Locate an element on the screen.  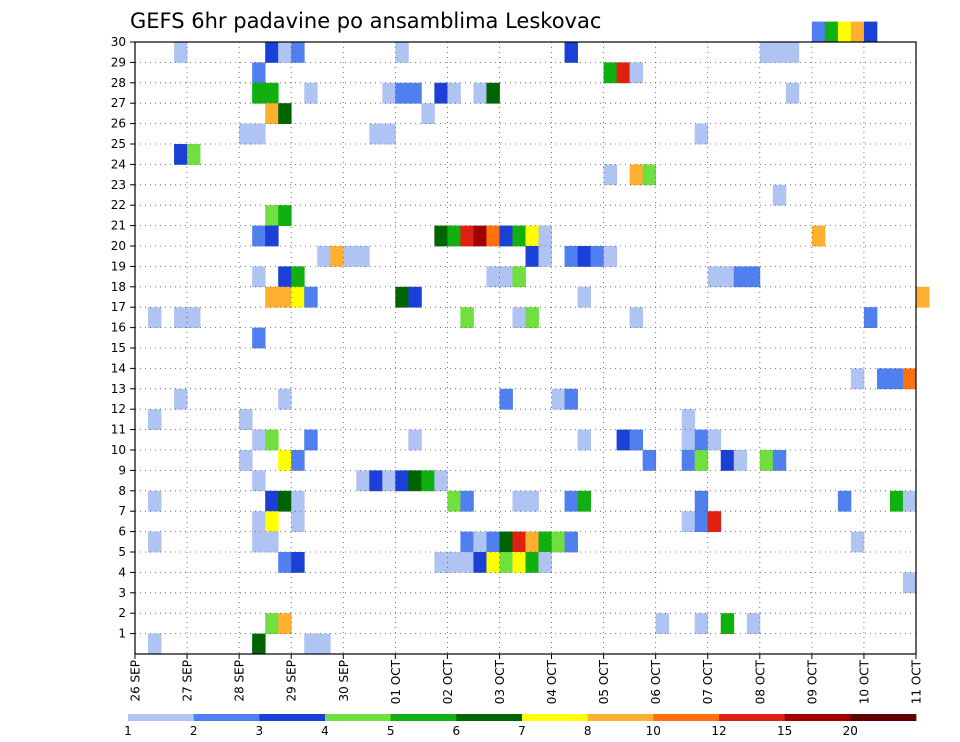
y-tick-label: 10 is located at coordinates (118, 450).